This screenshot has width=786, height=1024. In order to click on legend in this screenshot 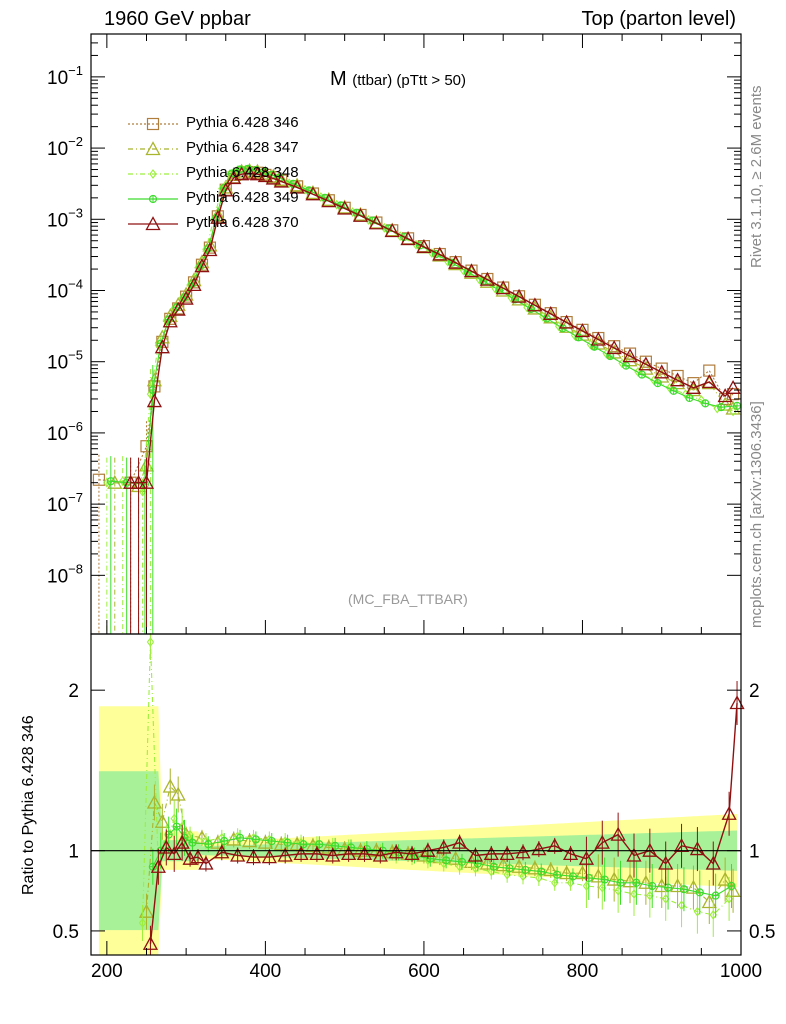, I will do `click(153, 174)`.